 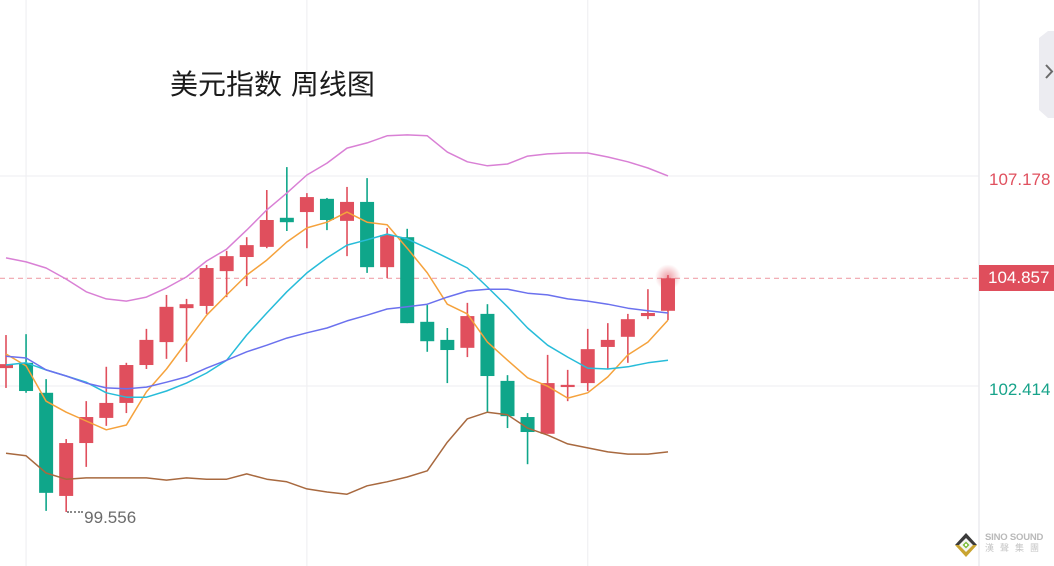 I want to click on live-price-glow, so click(x=667, y=277).